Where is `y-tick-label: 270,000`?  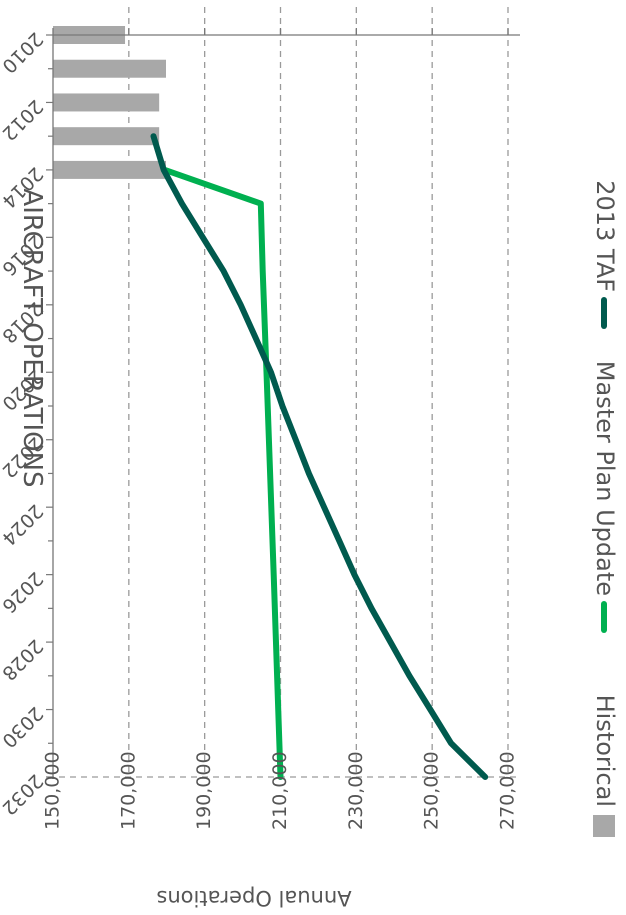
y-tick-label: 270,000 is located at coordinates (508, 790).